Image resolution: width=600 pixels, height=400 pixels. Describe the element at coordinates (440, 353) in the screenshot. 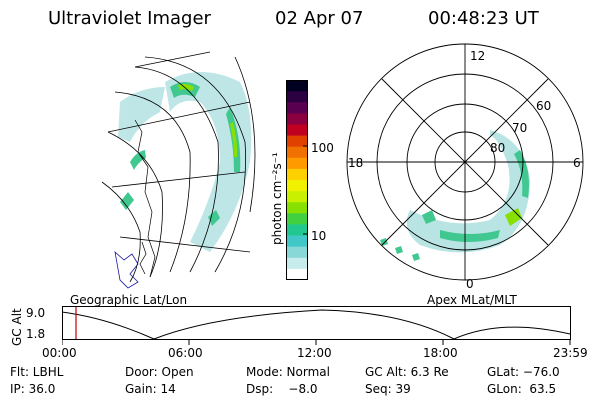

I see `orbit-x-tick-1800: 18:00` at that location.